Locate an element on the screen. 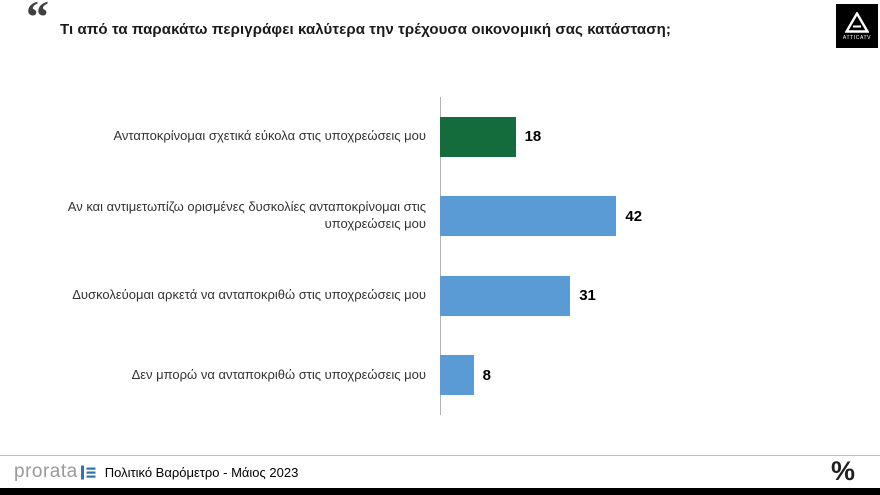  attica-triangle-icon is located at coordinates (857, 22).